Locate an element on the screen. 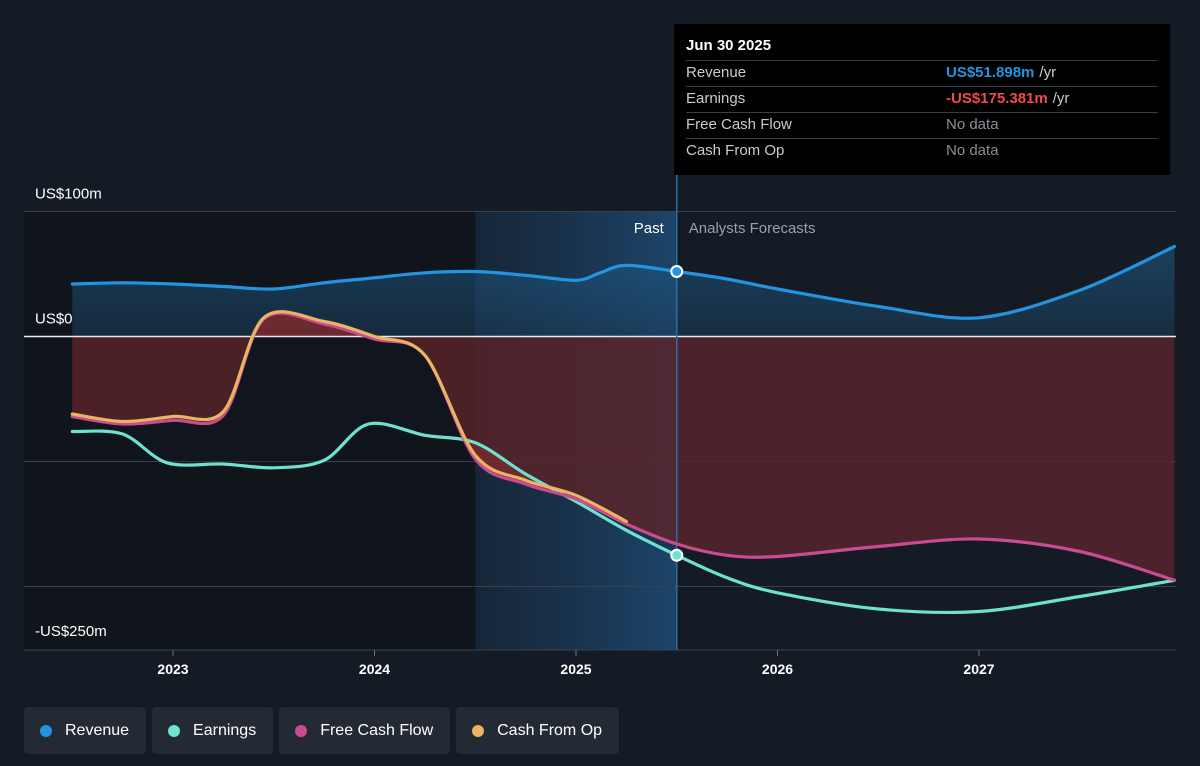  y-axis-label: -US$250m is located at coordinates (71, 631).